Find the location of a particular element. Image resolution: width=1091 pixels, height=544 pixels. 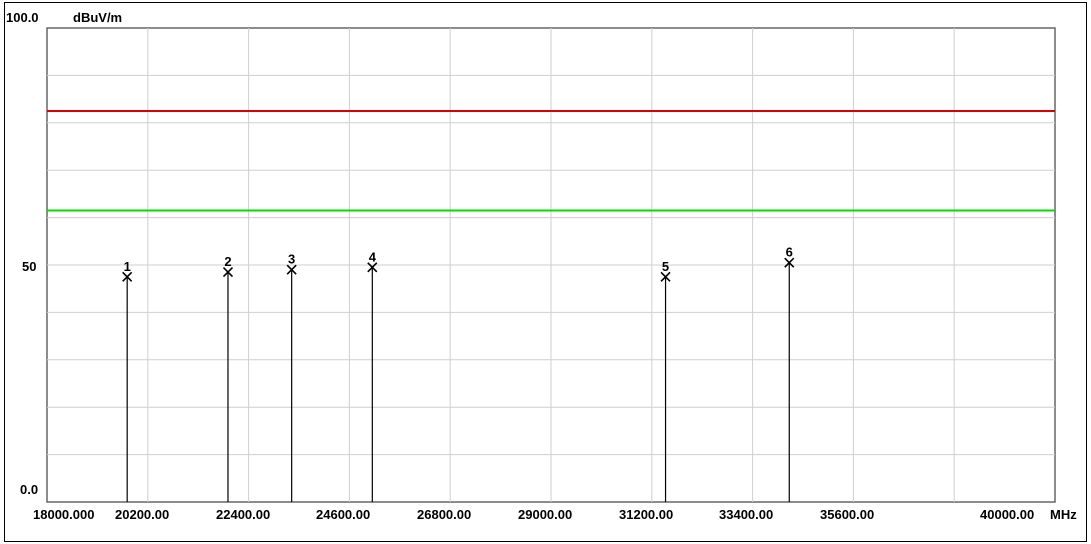

marker-label-3: 3 is located at coordinates (291, 259).